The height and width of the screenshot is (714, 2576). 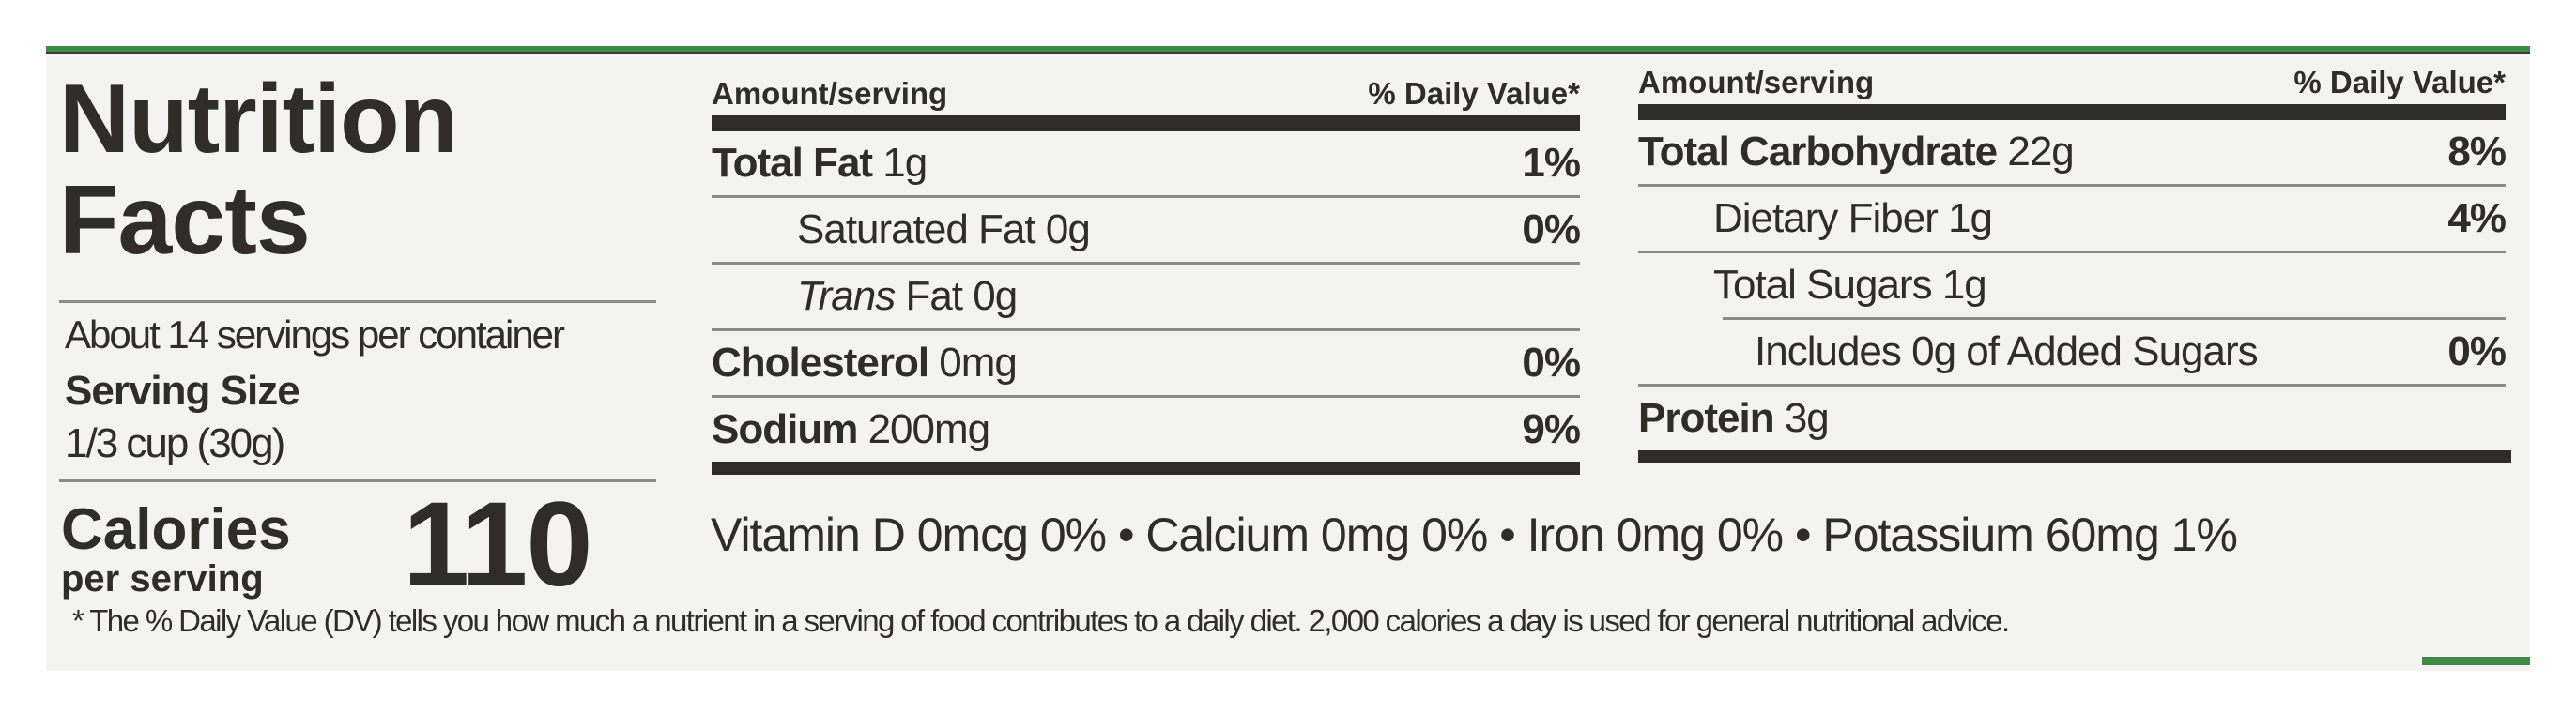 What do you see at coordinates (1146, 231) in the screenshot?
I see `nutrient-row-saturated-fat: Saturated Fat 0g 0%` at bounding box center [1146, 231].